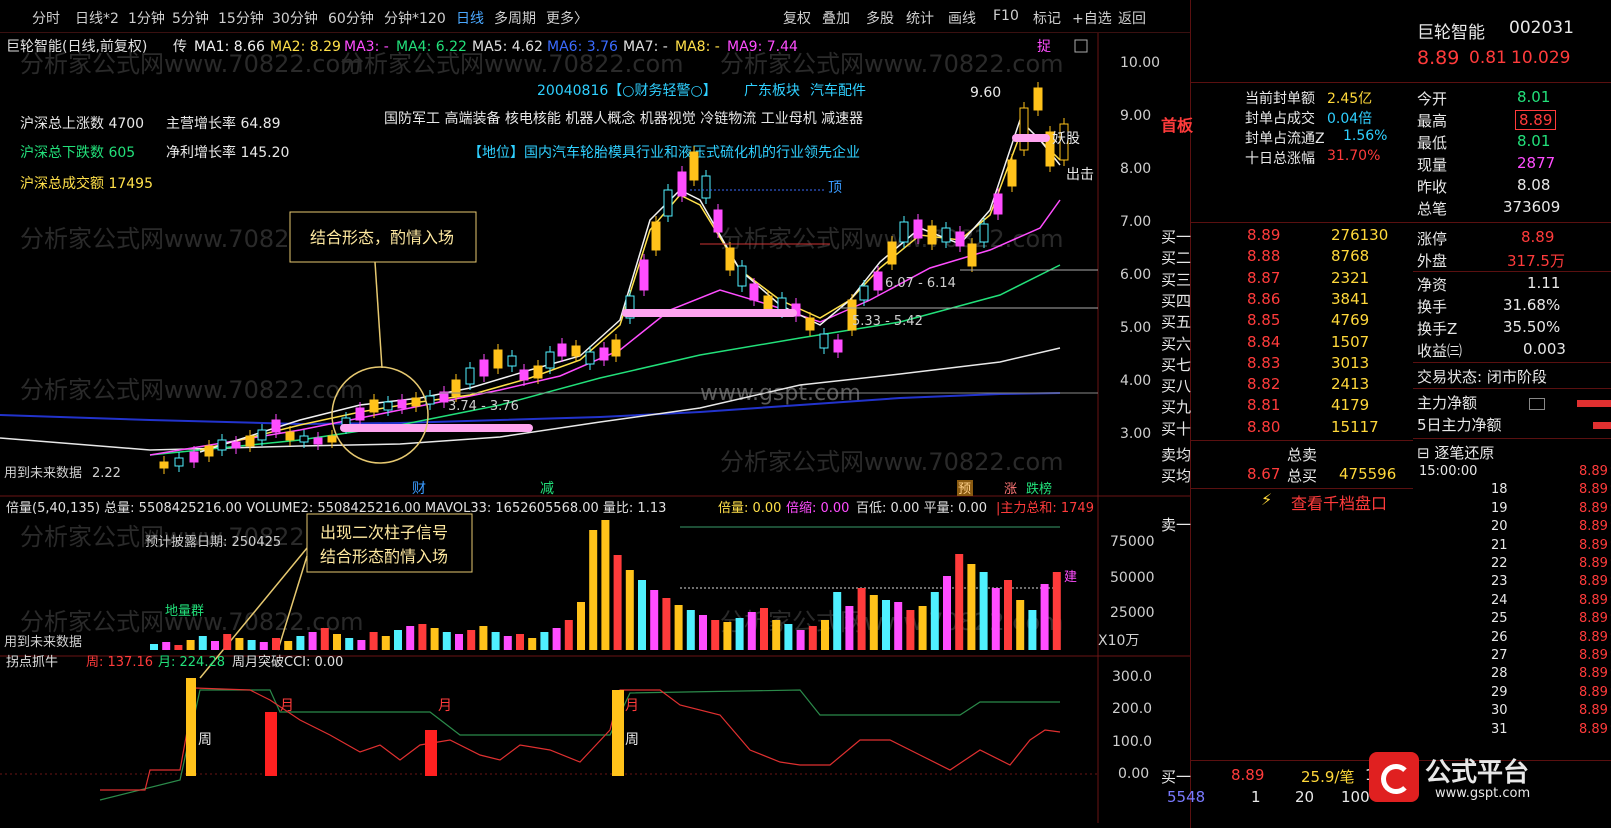  What do you see at coordinates (515, 19) in the screenshot?
I see `tab-multi-period: 多周期` at bounding box center [515, 19].